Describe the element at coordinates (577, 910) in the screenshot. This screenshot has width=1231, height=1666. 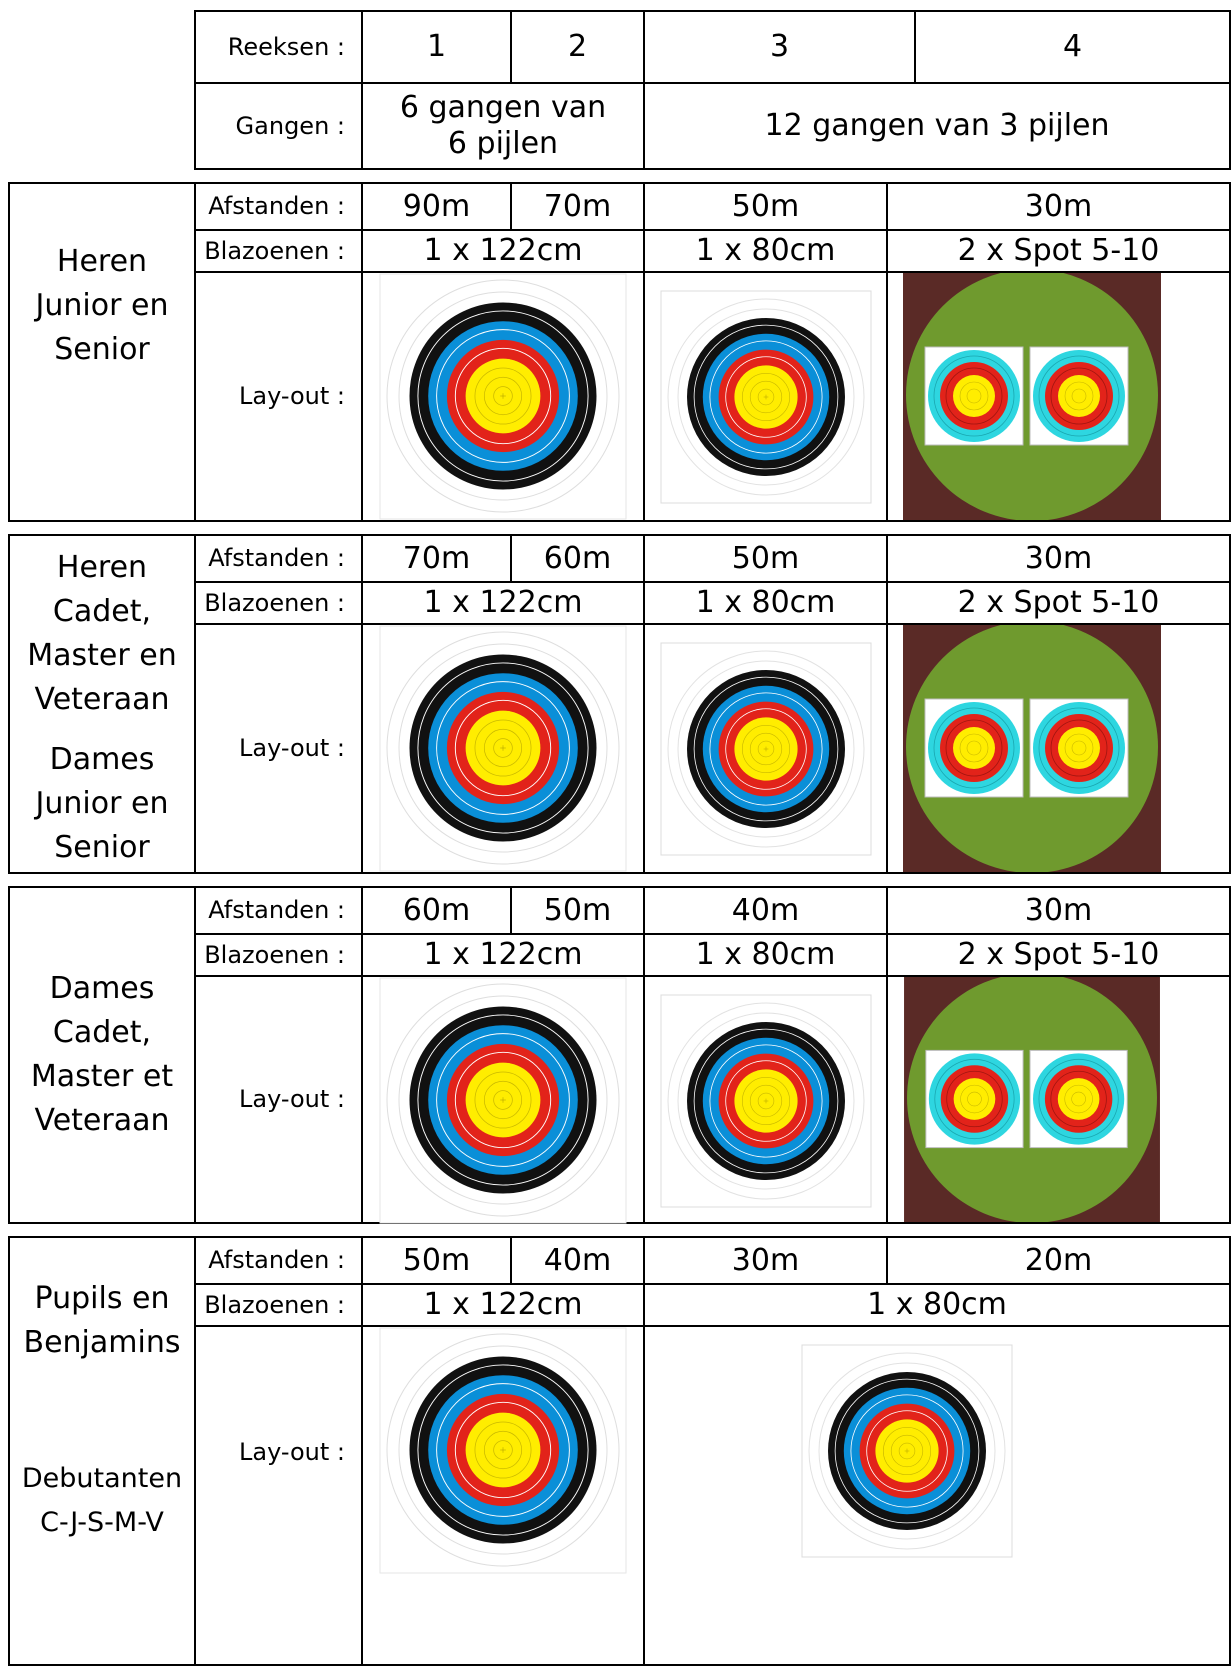
I see `distance-series-2: 50m` at that location.